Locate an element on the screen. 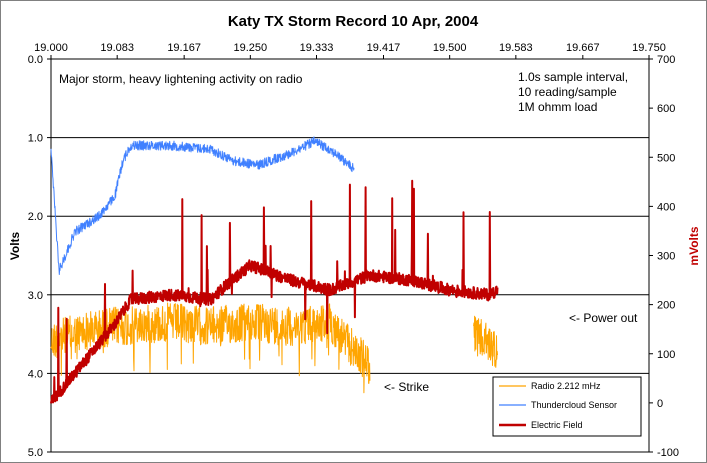 This screenshot has height=463, width=707. y-left-tick-label: 4.0 is located at coordinates (35, 374).